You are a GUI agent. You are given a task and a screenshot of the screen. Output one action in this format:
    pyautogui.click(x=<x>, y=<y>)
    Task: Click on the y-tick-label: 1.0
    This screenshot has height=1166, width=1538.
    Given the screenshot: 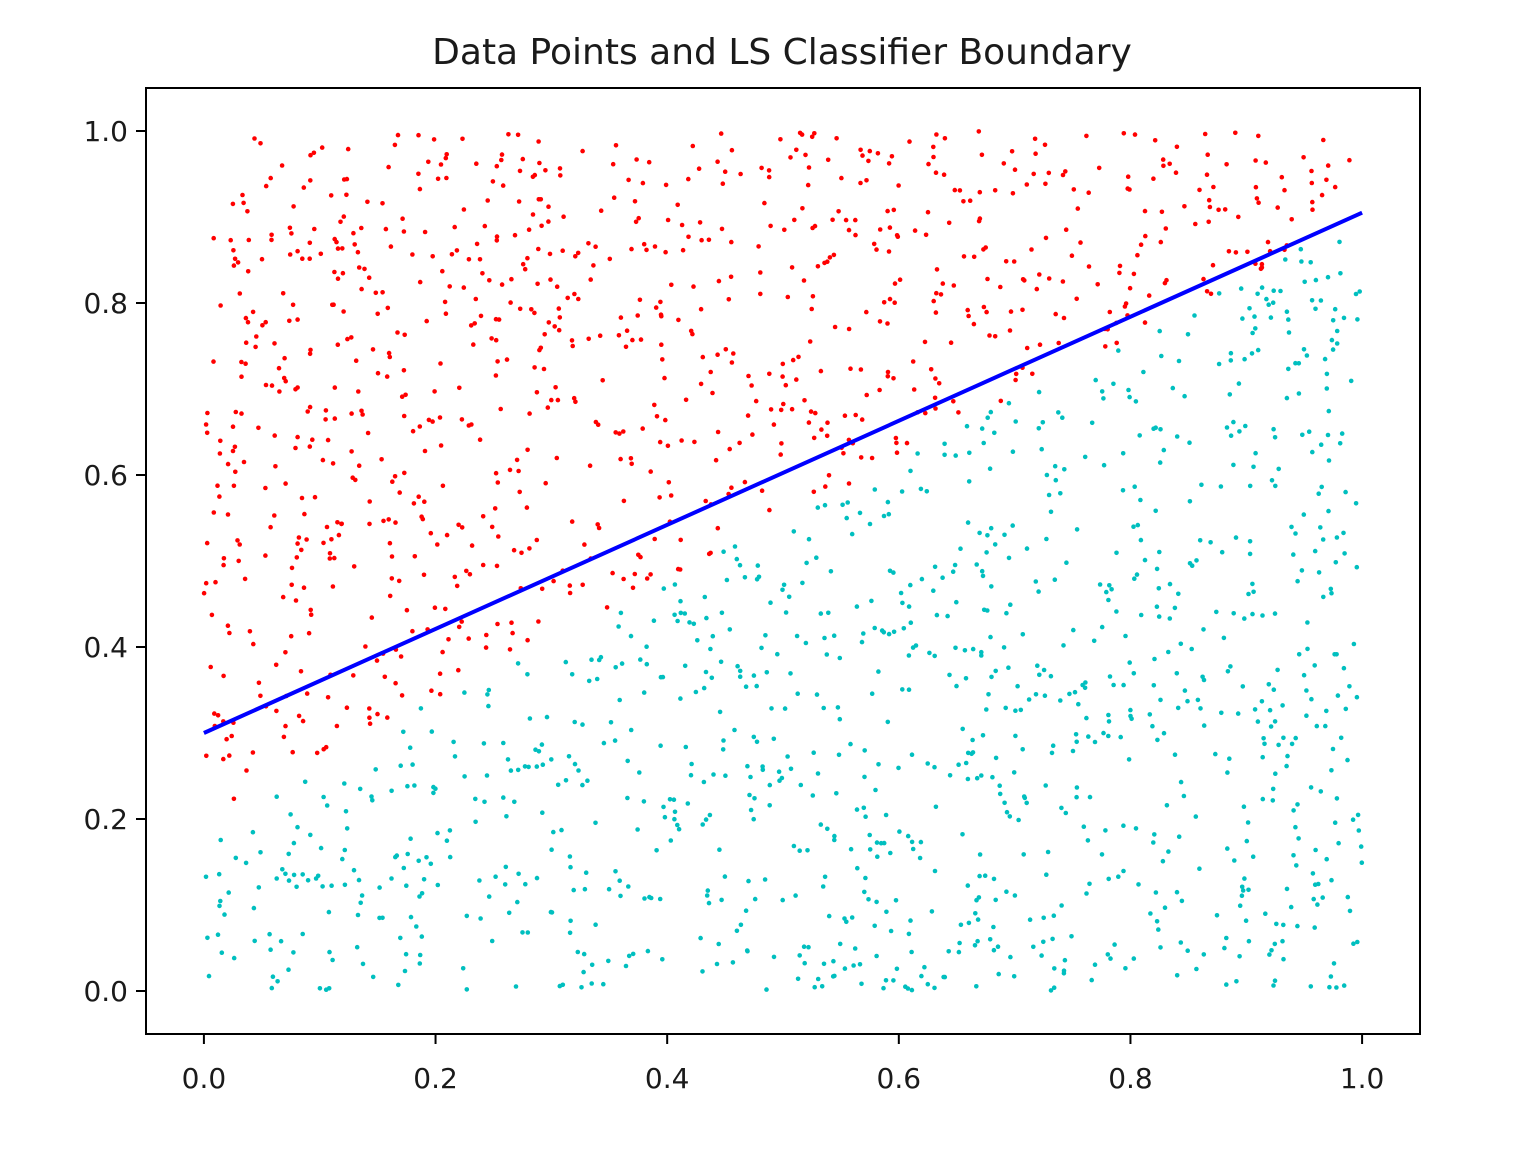 What is the action you would take?
    pyautogui.click(x=105, y=131)
    